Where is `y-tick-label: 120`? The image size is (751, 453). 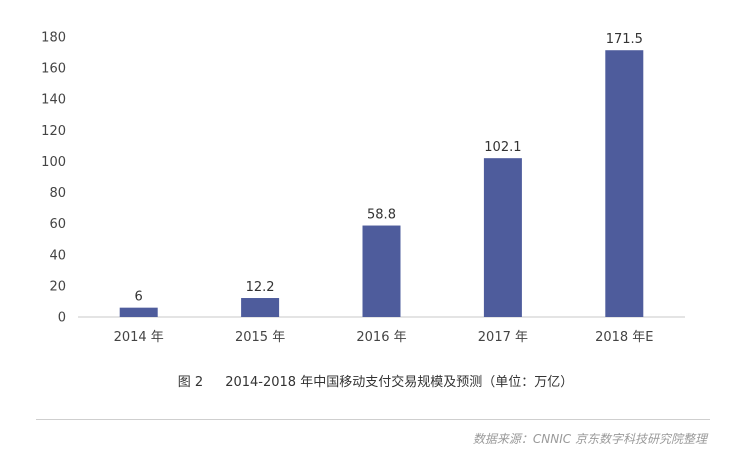 y-tick-label: 120 is located at coordinates (53, 131).